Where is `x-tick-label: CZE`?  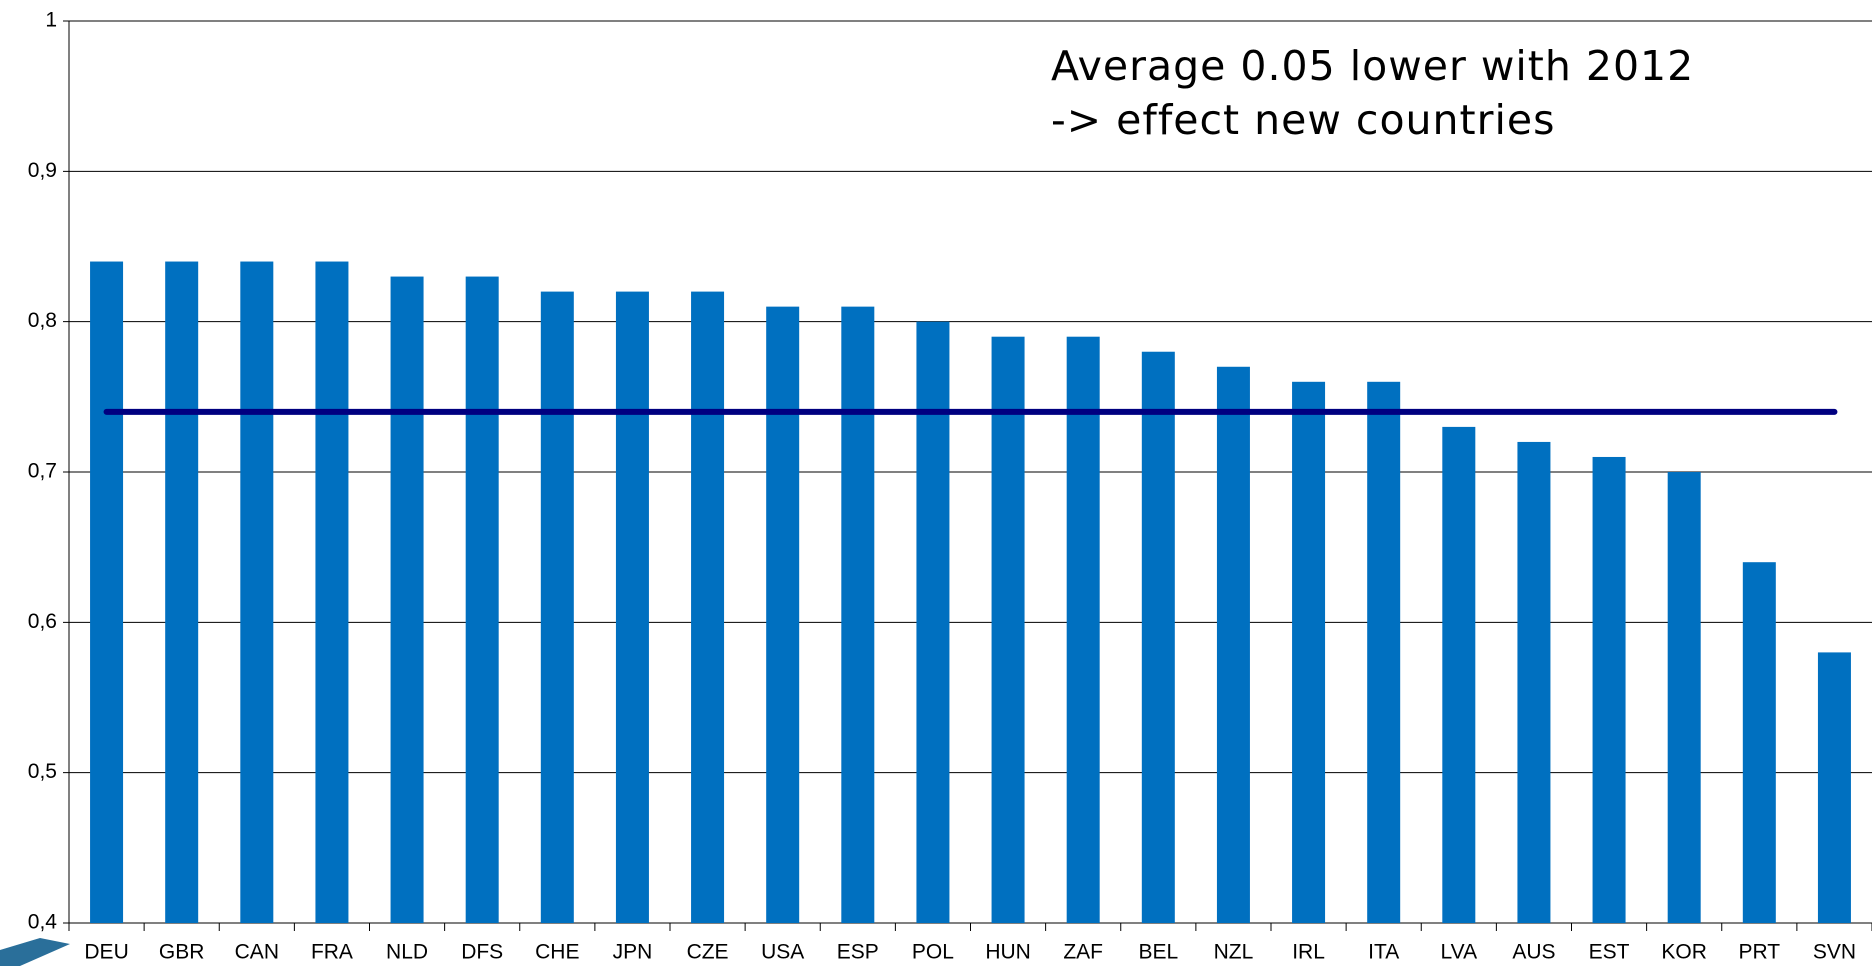
x-tick-label: CZE is located at coordinates (708, 952).